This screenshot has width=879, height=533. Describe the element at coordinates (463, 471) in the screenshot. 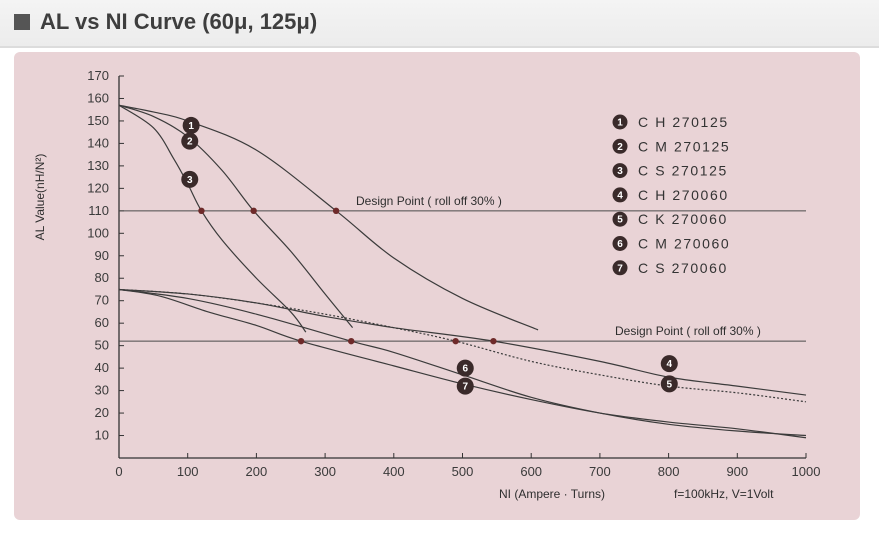

I see `x-tick-label: 500` at that location.